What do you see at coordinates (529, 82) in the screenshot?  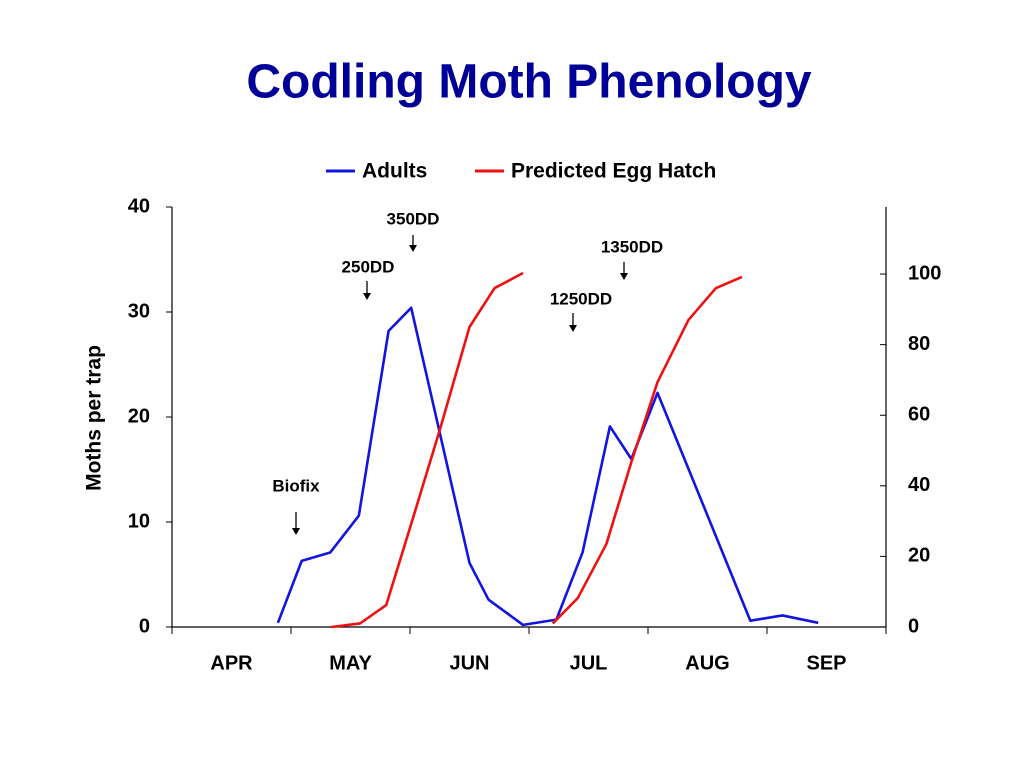 I see `chart-title: Codling Moth Phenology` at bounding box center [529, 82].